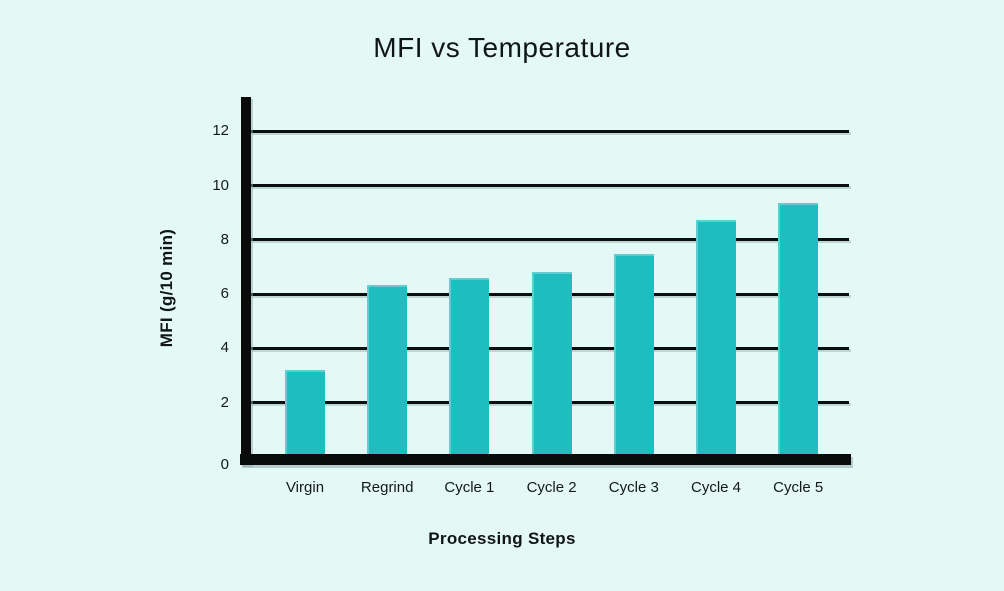 This screenshot has width=1004, height=591. Describe the element at coordinates (502, 538) in the screenshot. I see `x-axis-title: Processing Steps` at that location.